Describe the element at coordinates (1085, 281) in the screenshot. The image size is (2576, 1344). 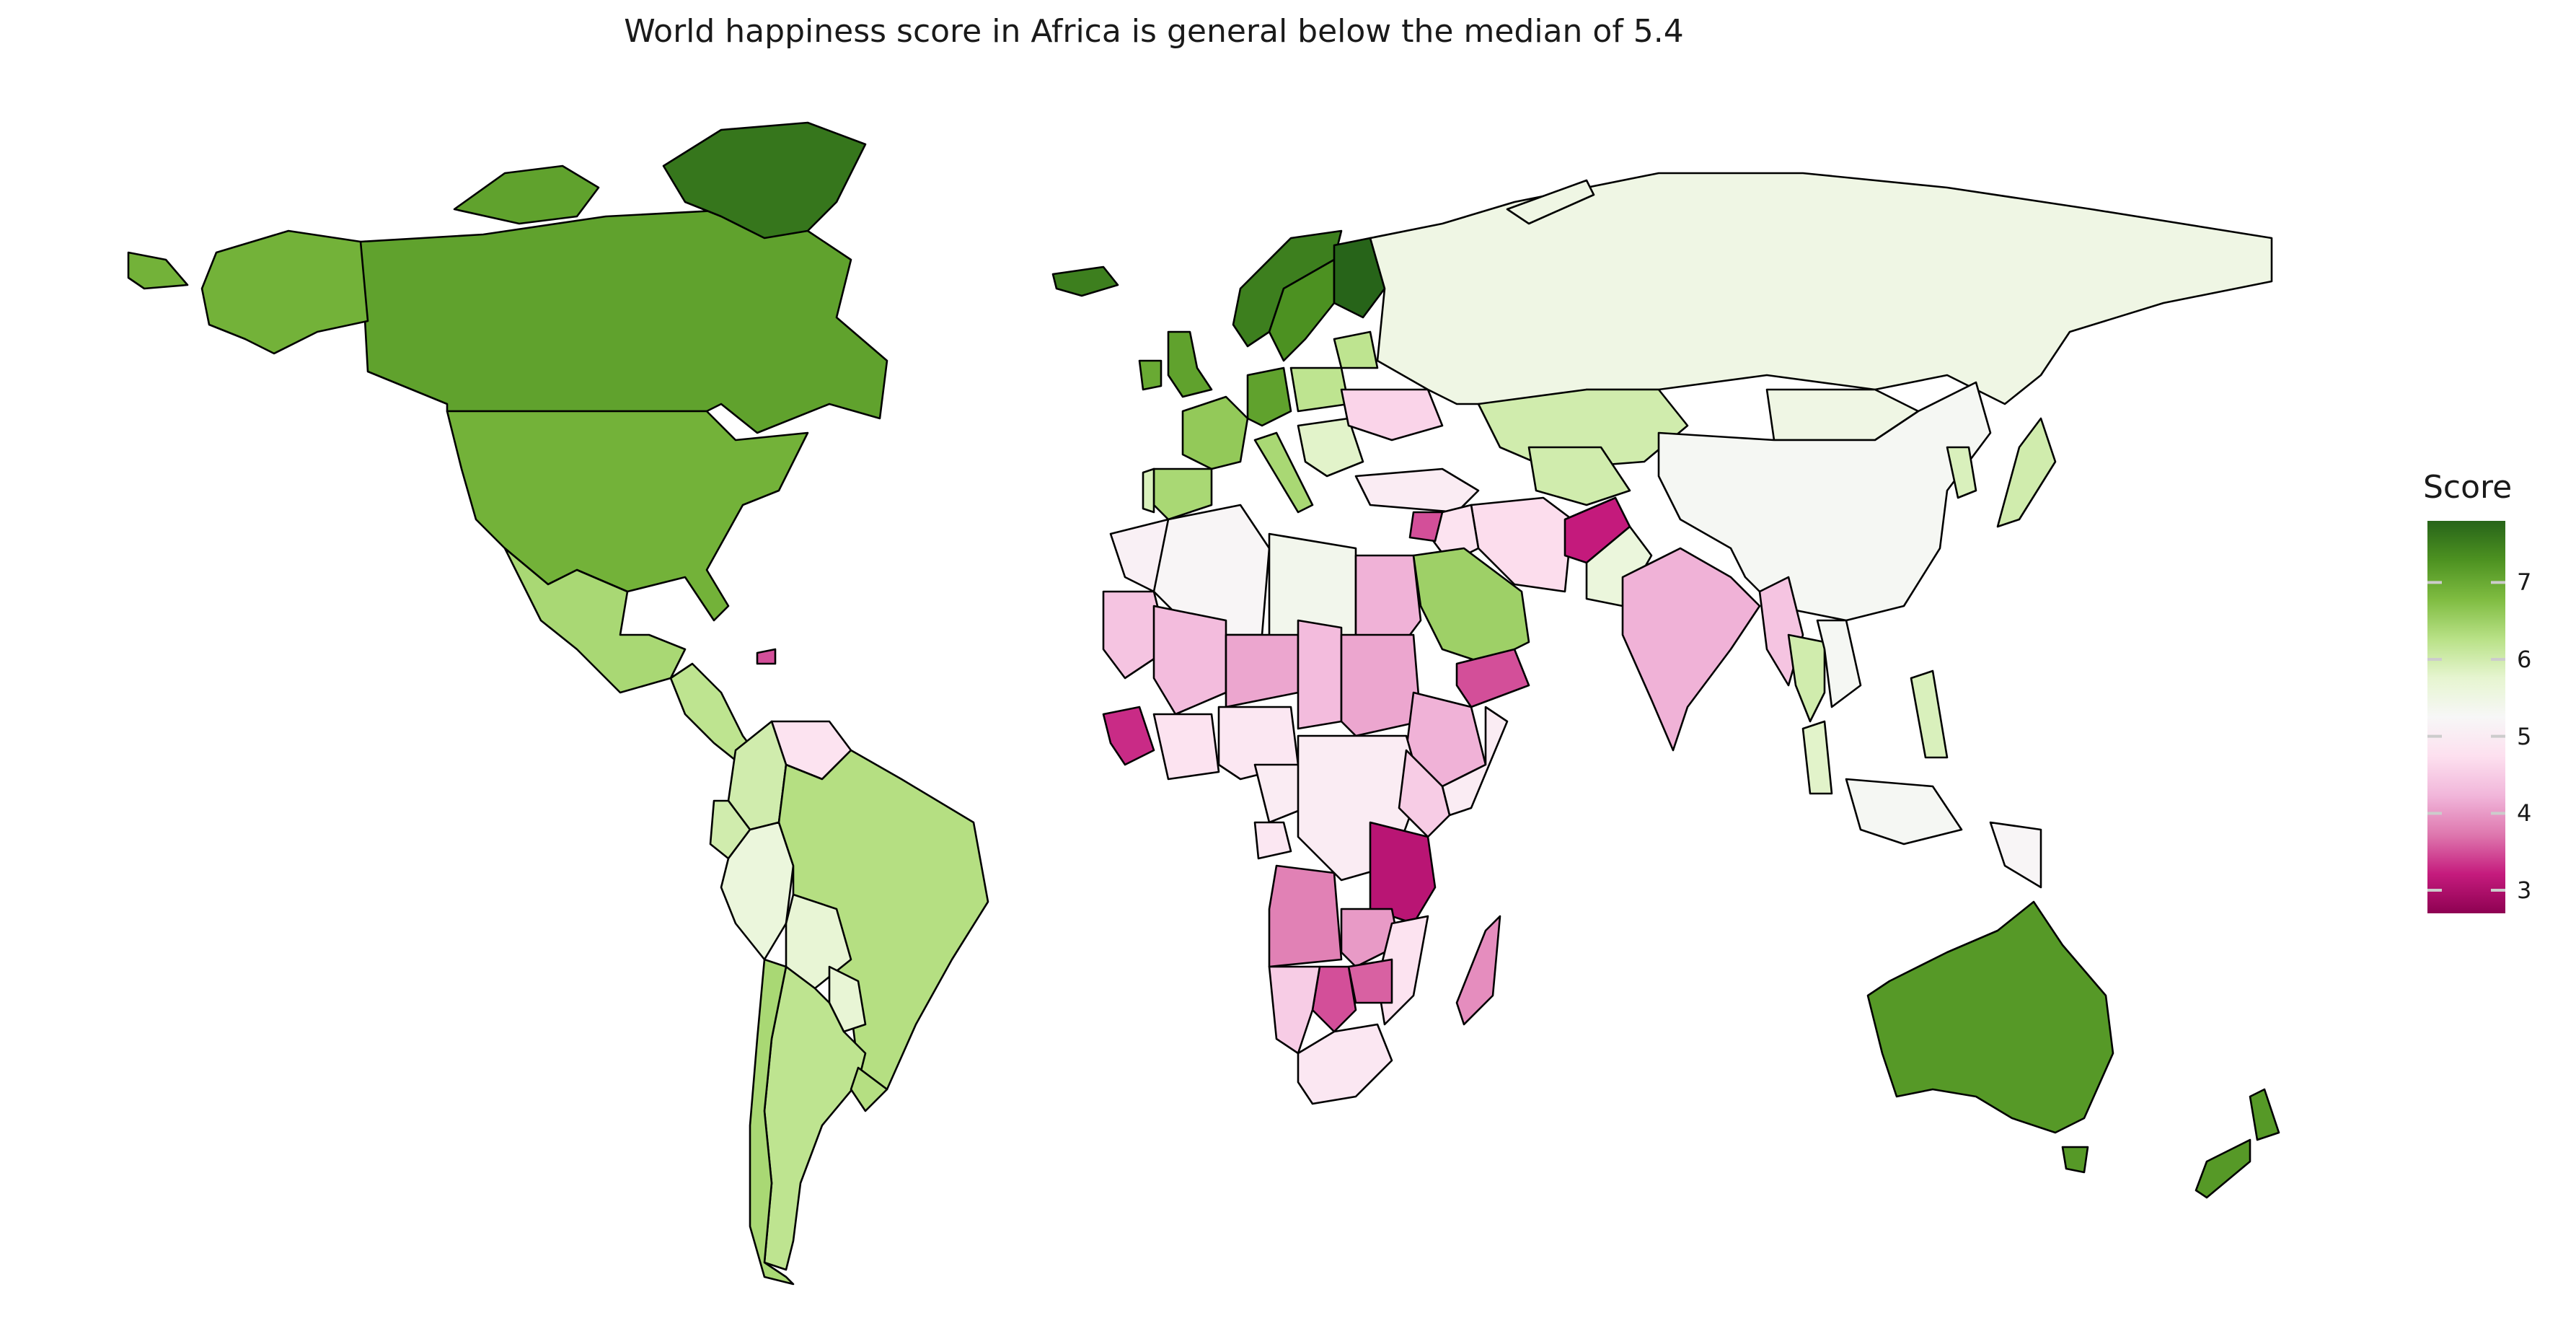
I see `iceland` at that location.